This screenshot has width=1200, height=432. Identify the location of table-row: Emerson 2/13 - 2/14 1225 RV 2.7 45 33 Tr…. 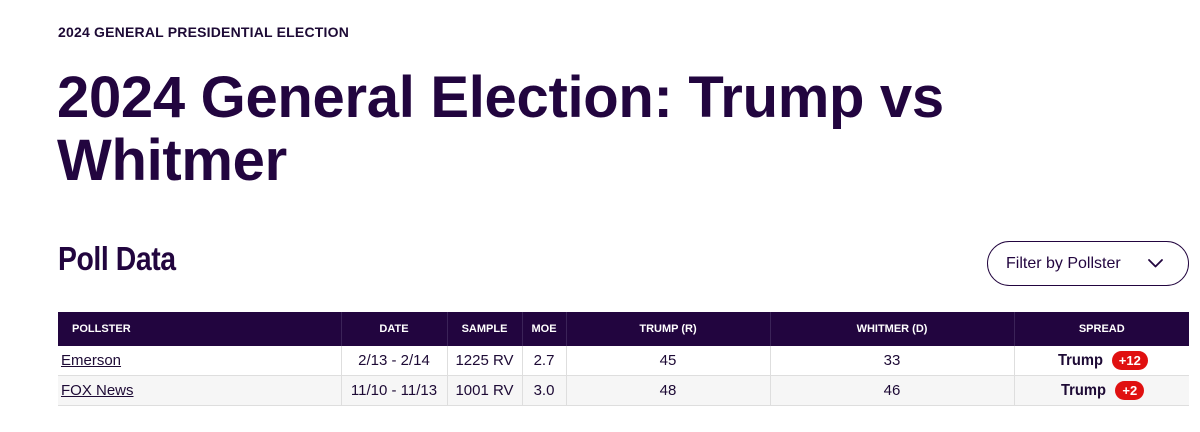
(623, 361).